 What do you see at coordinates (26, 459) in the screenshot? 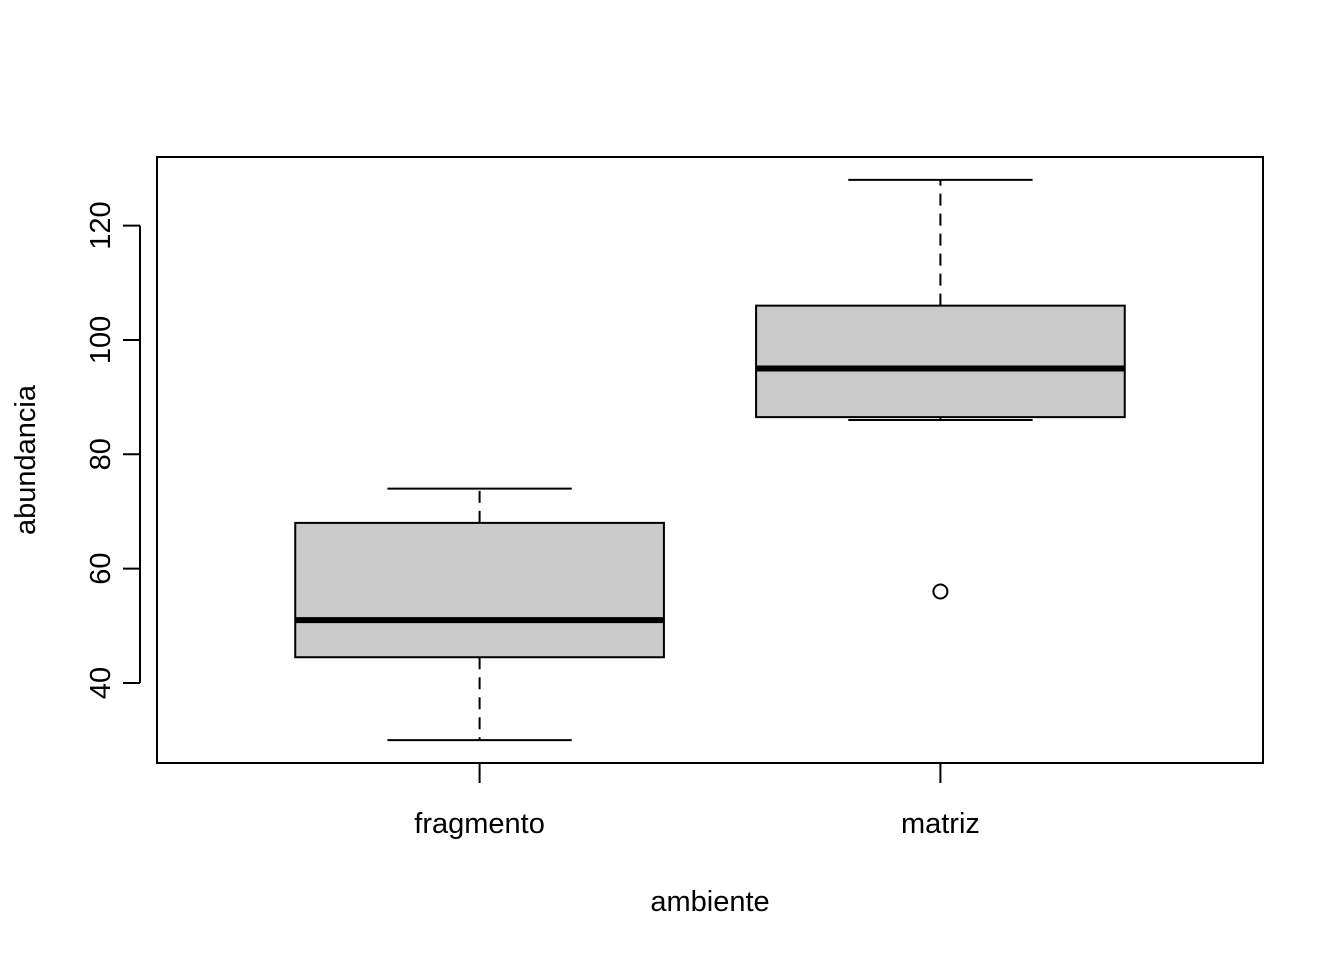
I see `y-axis-label: abundancia` at bounding box center [26, 459].